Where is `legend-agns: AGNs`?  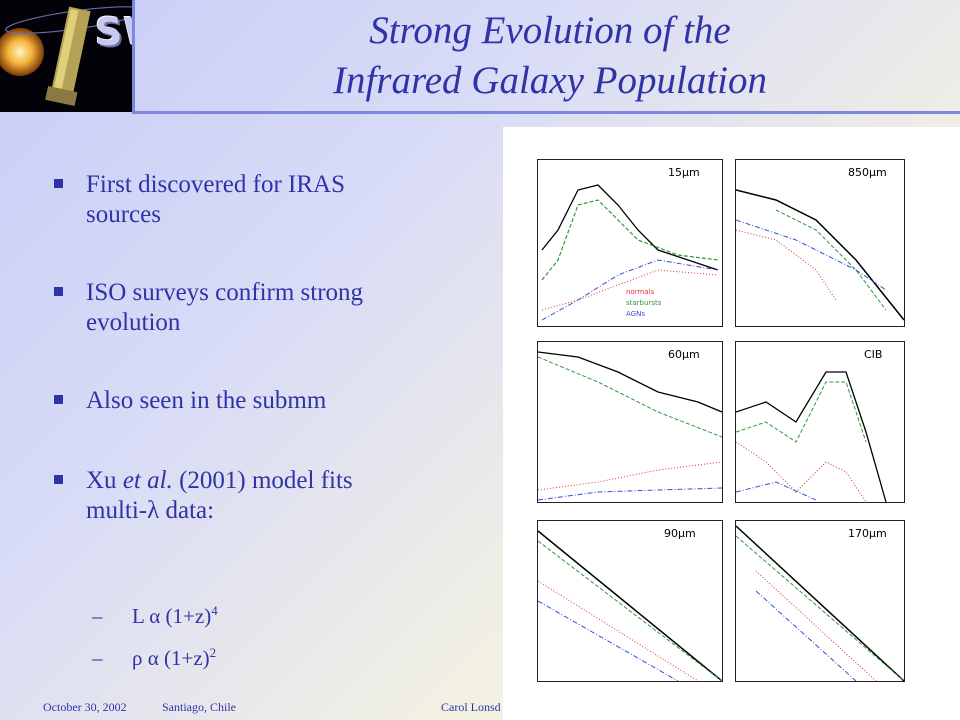 legend-agns: AGNs is located at coordinates (635, 314).